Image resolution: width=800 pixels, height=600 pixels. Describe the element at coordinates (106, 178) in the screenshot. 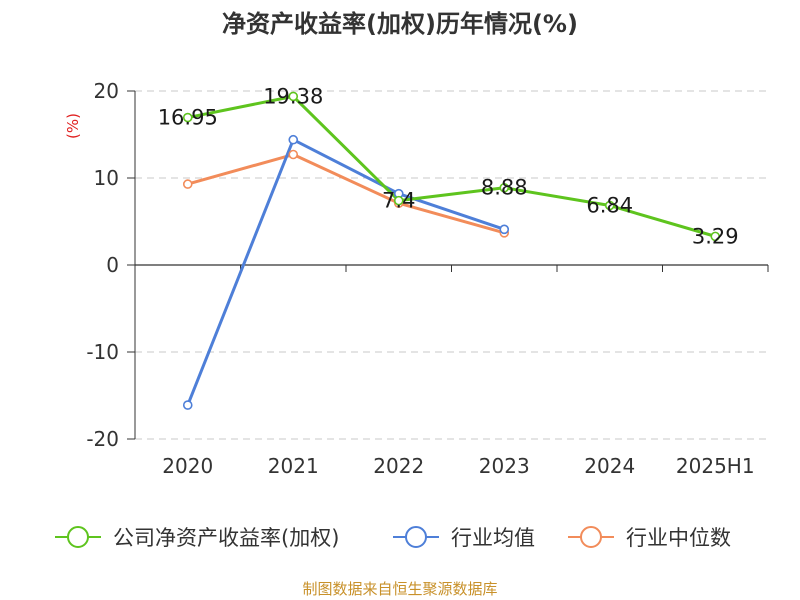

I see `y-tick-label-10: 10` at that location.